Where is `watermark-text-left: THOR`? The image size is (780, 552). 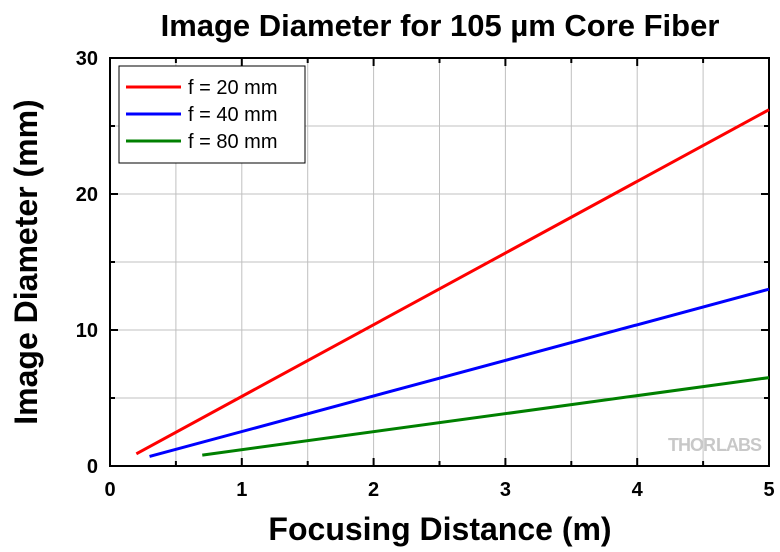 watermark-text-left: THOR is located at coordinates (692, 445).